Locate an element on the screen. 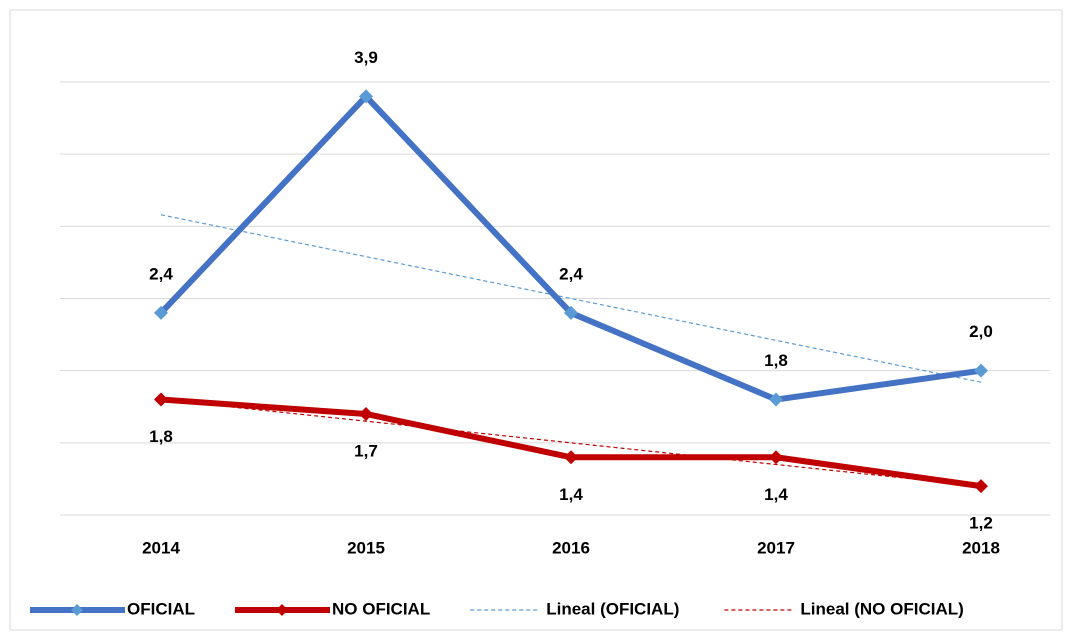 The image size is (1072, 635). legend-label: Lineal (OFICIAL) is located at coordinates (612, 608).